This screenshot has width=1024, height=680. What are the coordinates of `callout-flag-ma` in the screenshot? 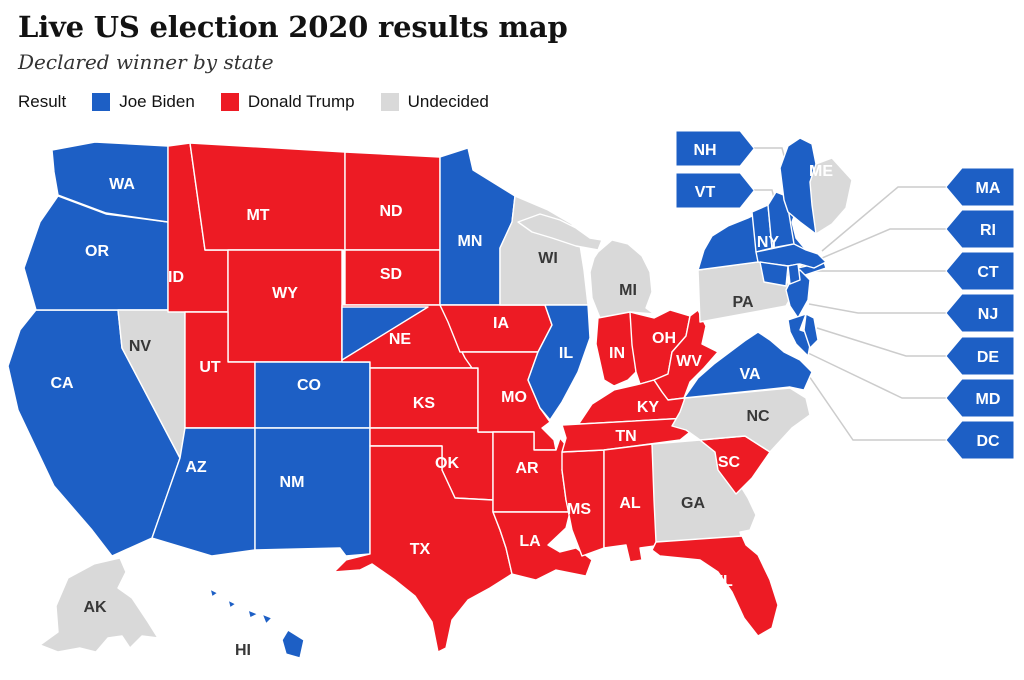 It's located at (980, 187).